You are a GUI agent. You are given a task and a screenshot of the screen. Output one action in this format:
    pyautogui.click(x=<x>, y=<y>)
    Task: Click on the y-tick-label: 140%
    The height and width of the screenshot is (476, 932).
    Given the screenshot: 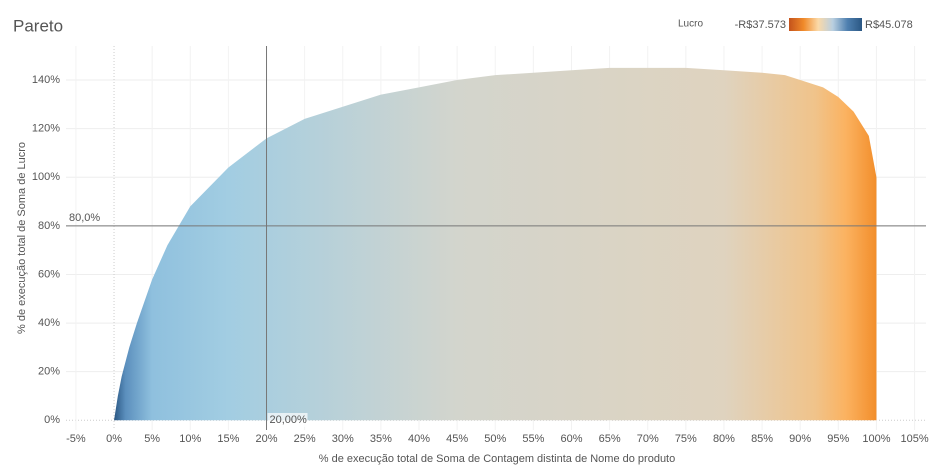 What is the action you would take?
    pyautogui.click(x=46, y=80)
    